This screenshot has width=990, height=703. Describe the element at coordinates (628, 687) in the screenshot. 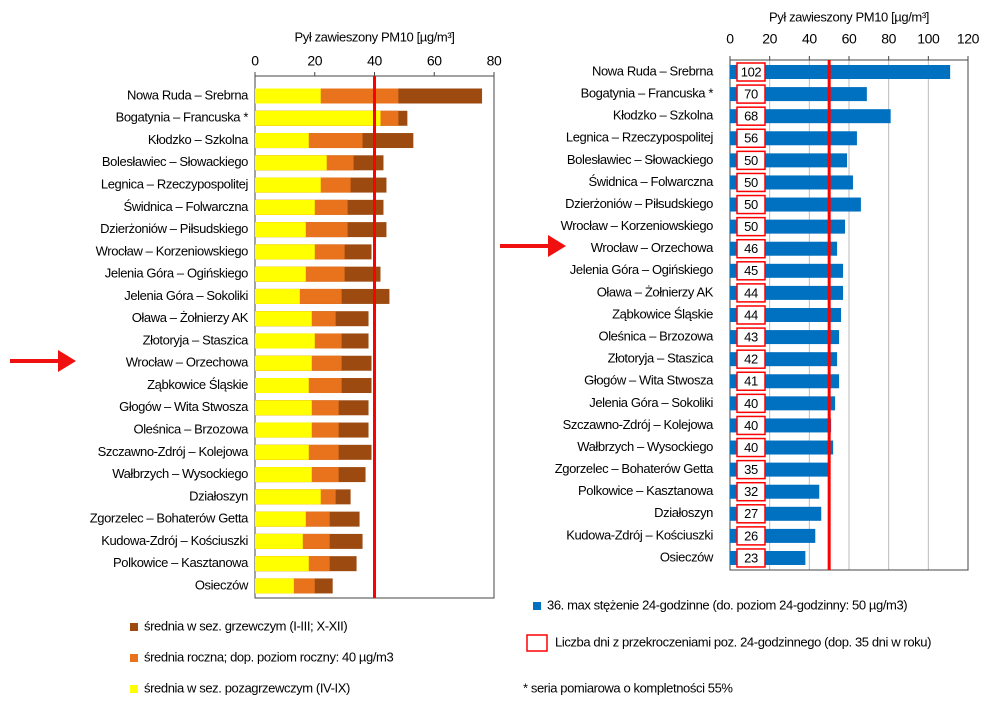

I see `footnote: * seria pomiarowa o kompletności 55%` at that location.